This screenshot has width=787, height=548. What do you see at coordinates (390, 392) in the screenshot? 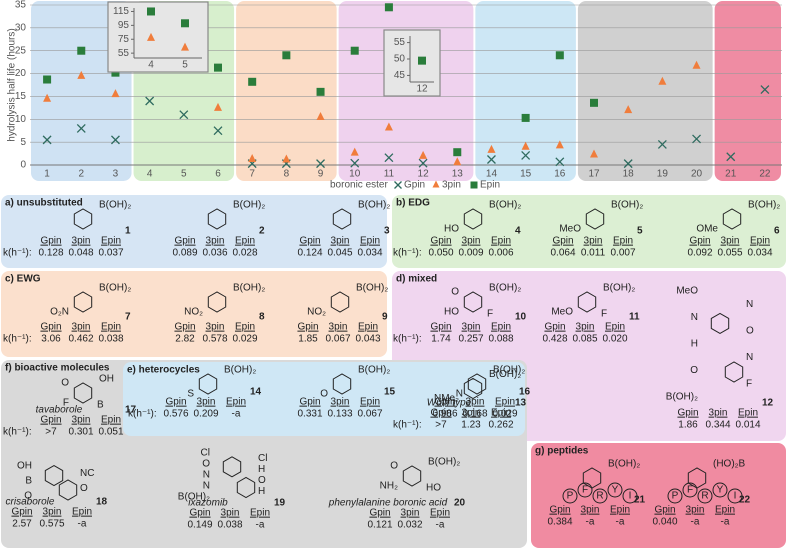
I see `compound-number: 15` at bounding box center [390, 392].